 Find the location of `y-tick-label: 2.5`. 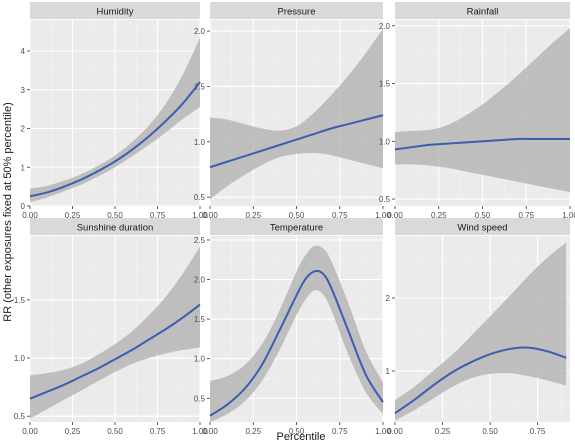

y-tick-label: 2.5 is located at coordinates (200, 240).